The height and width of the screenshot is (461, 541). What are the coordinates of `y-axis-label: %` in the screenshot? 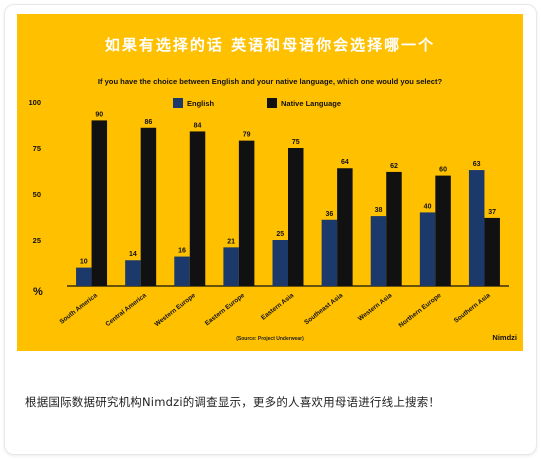 It's located at (38, 292).